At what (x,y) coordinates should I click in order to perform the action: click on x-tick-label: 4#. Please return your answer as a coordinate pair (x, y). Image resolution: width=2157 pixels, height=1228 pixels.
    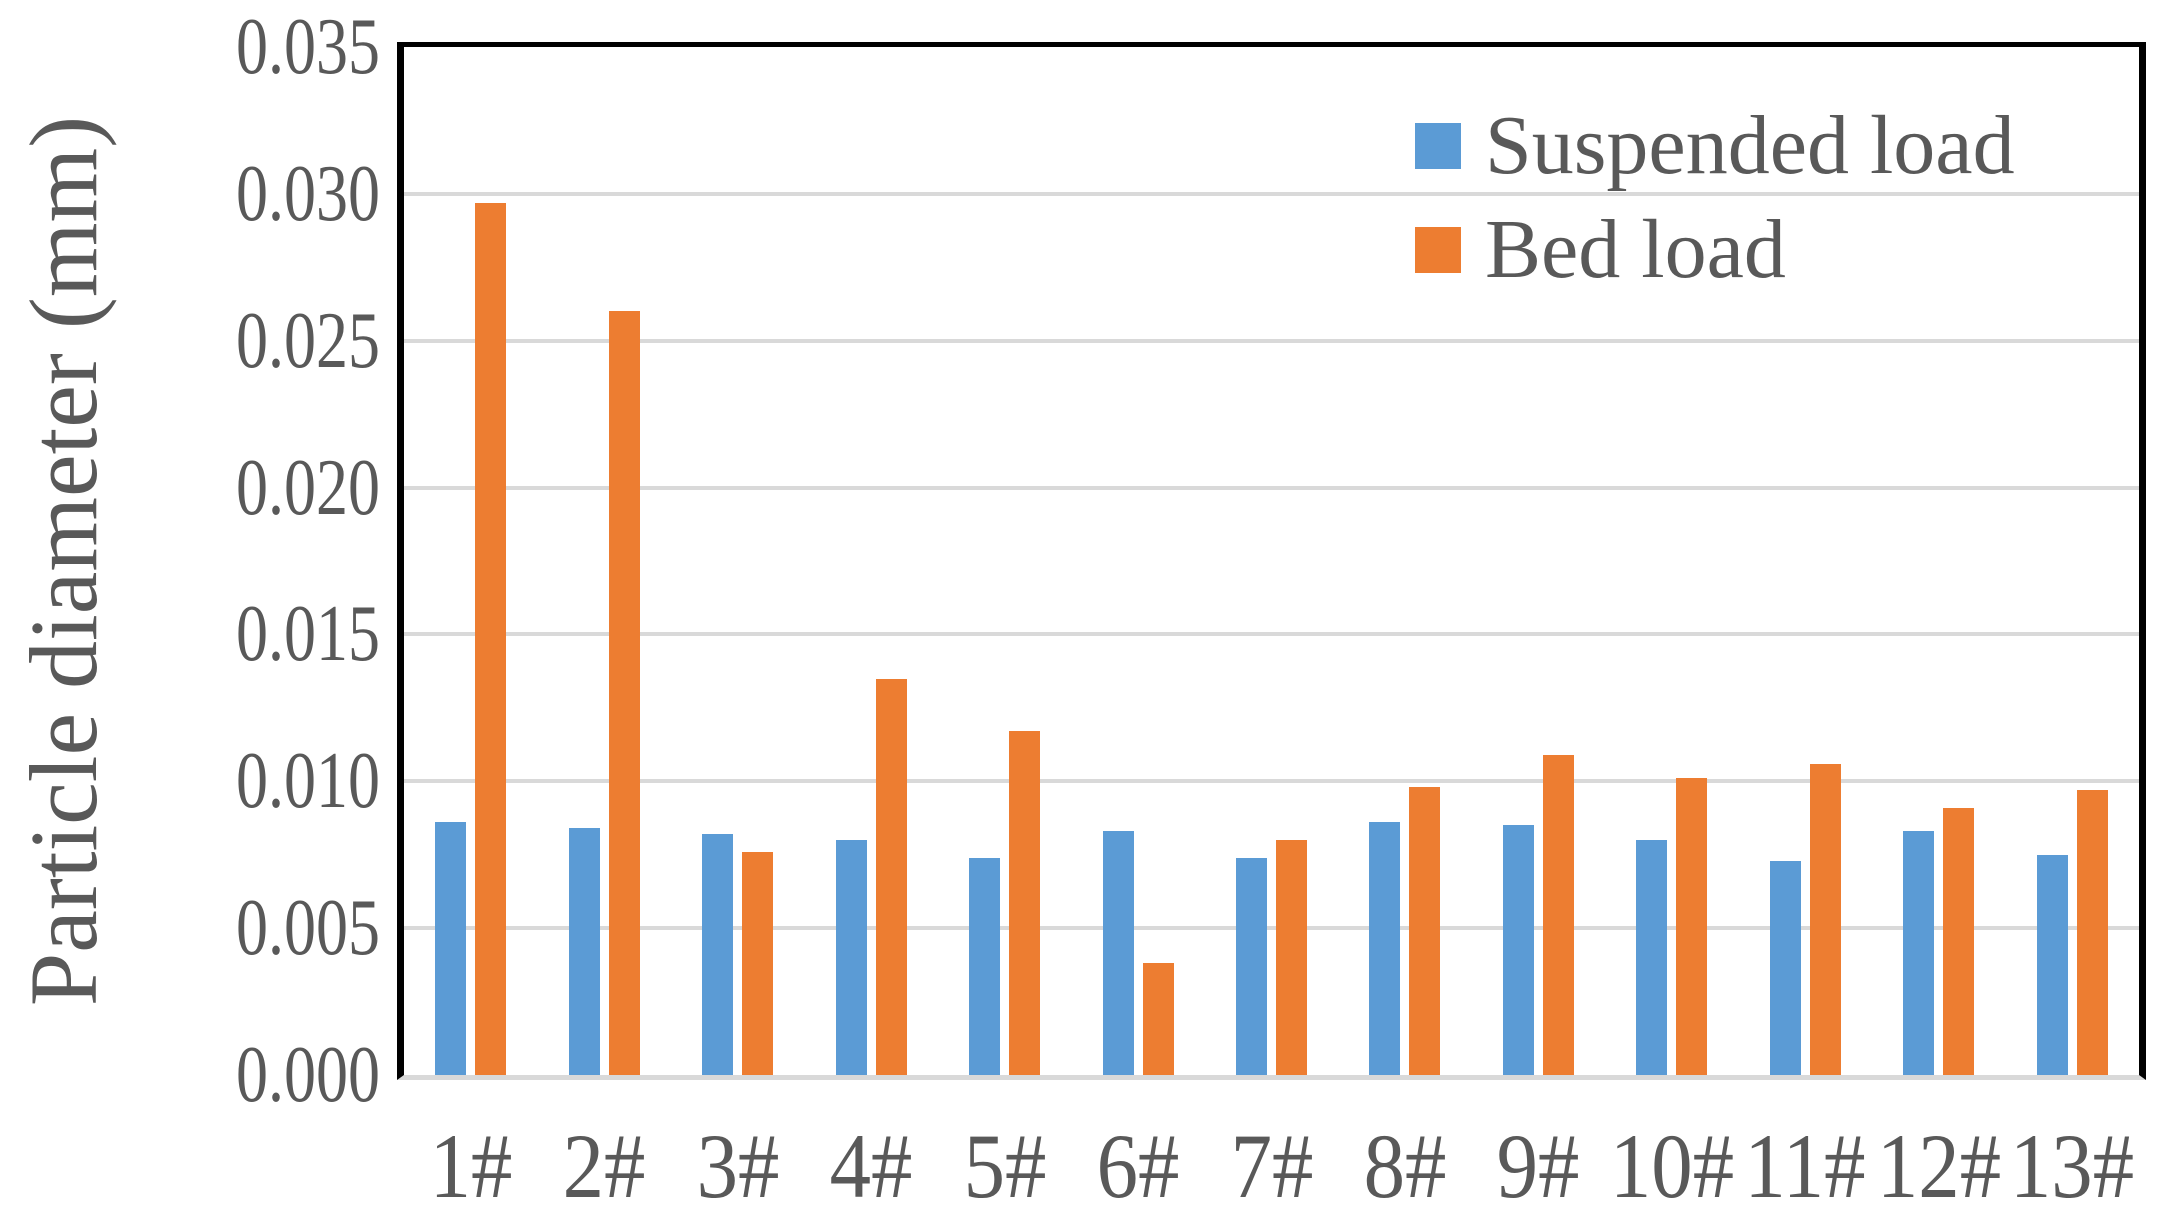
    Looking at the image, I should click on (871, 1166).